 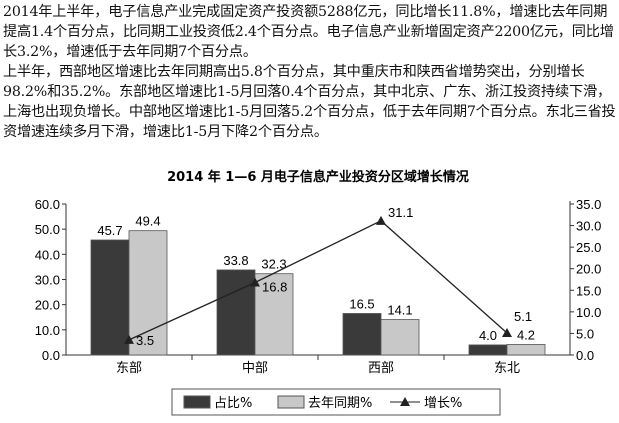 I want to click on left-tick-label: 40.0, so click(x=47, y=254).